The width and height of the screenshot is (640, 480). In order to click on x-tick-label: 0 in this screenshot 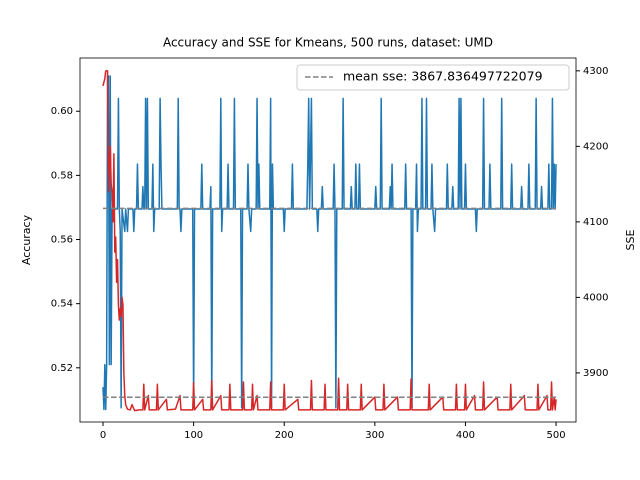, I will do `click(103, 435)`.